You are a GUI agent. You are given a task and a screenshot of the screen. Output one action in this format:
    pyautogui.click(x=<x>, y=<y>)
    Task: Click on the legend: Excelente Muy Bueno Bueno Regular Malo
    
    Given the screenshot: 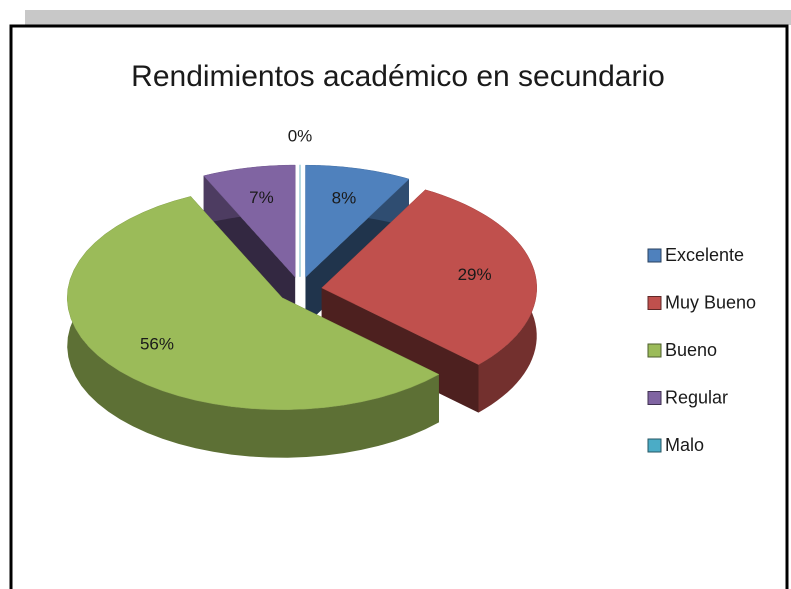 What is the action you would take?
    pyautogui.click(x=701, y=350)
    